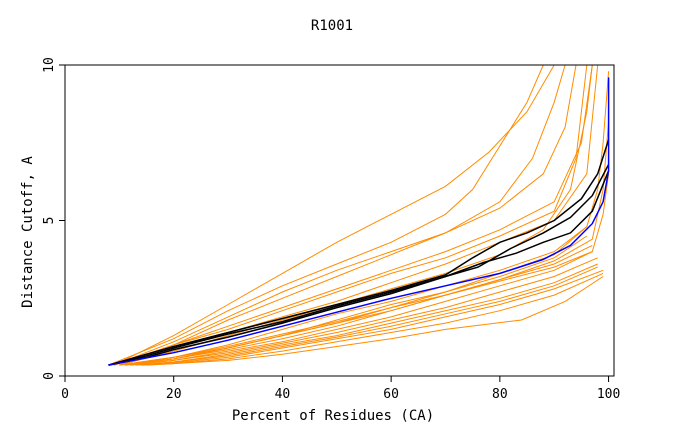 The image size is (680, 440). I want to click on y-tick-label: 5, so click(49, 221).